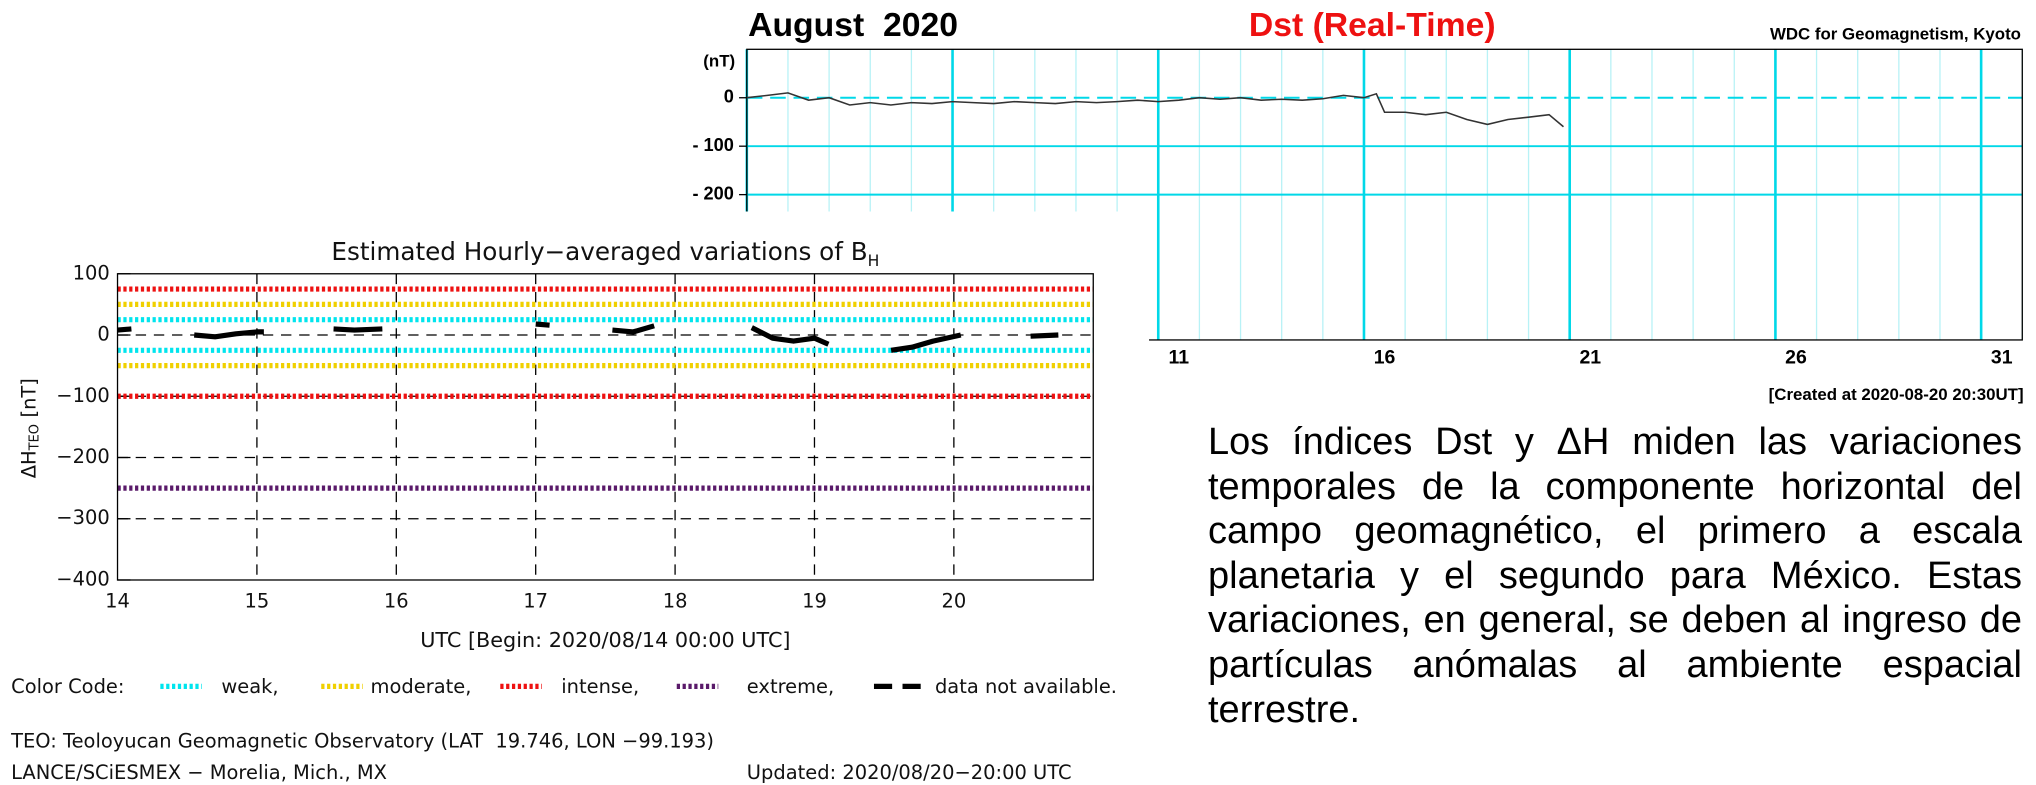  What do you see at coordinates (874, 260) in the screenshot?
I see `title-subscript: H` at bounding box center [874, 260].